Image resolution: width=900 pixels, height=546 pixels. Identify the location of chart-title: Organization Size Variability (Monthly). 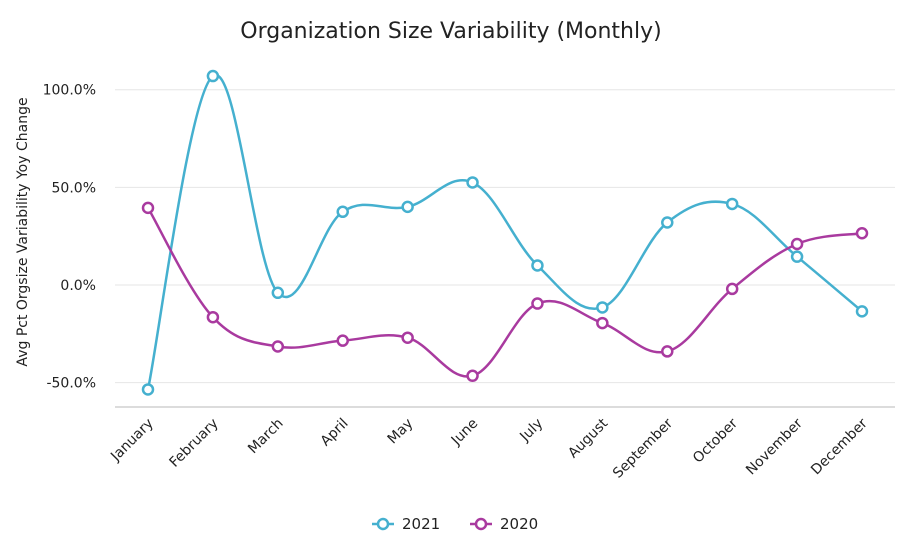
(450, 31).